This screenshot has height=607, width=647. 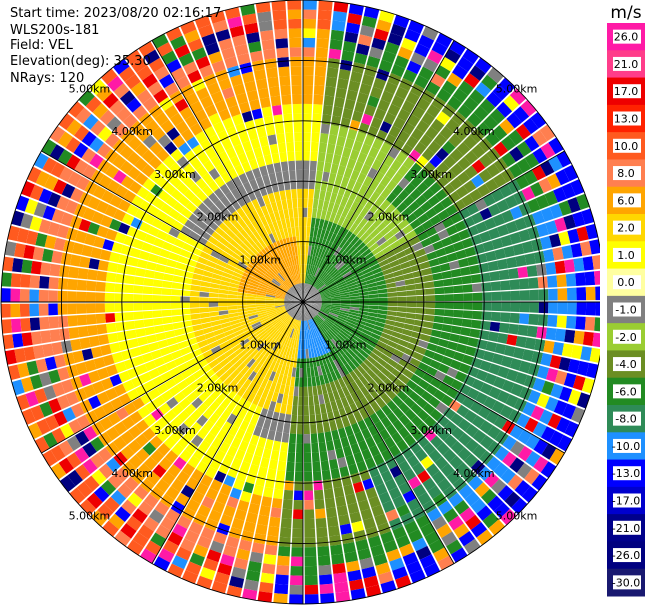 I want to click on colorbar-label: 26.0, so click(x=626, y=37).